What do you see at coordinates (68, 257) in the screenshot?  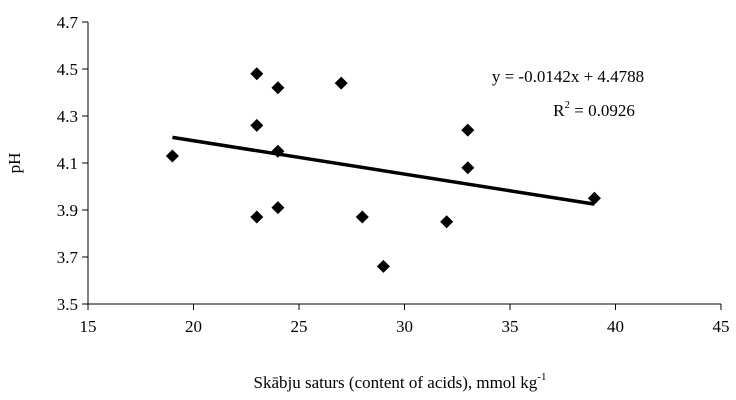 I see `y-tick-label: 3.7` at bounding box center [68, 257].